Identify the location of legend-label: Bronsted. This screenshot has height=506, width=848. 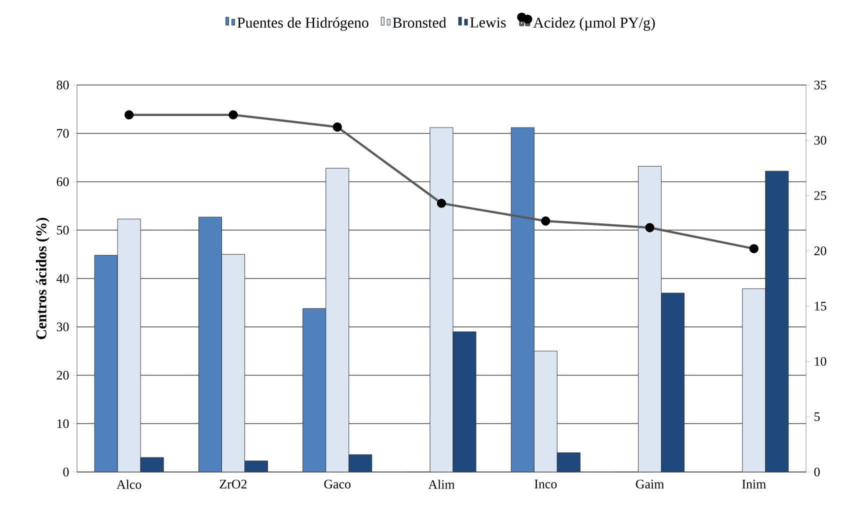
(419, 22).